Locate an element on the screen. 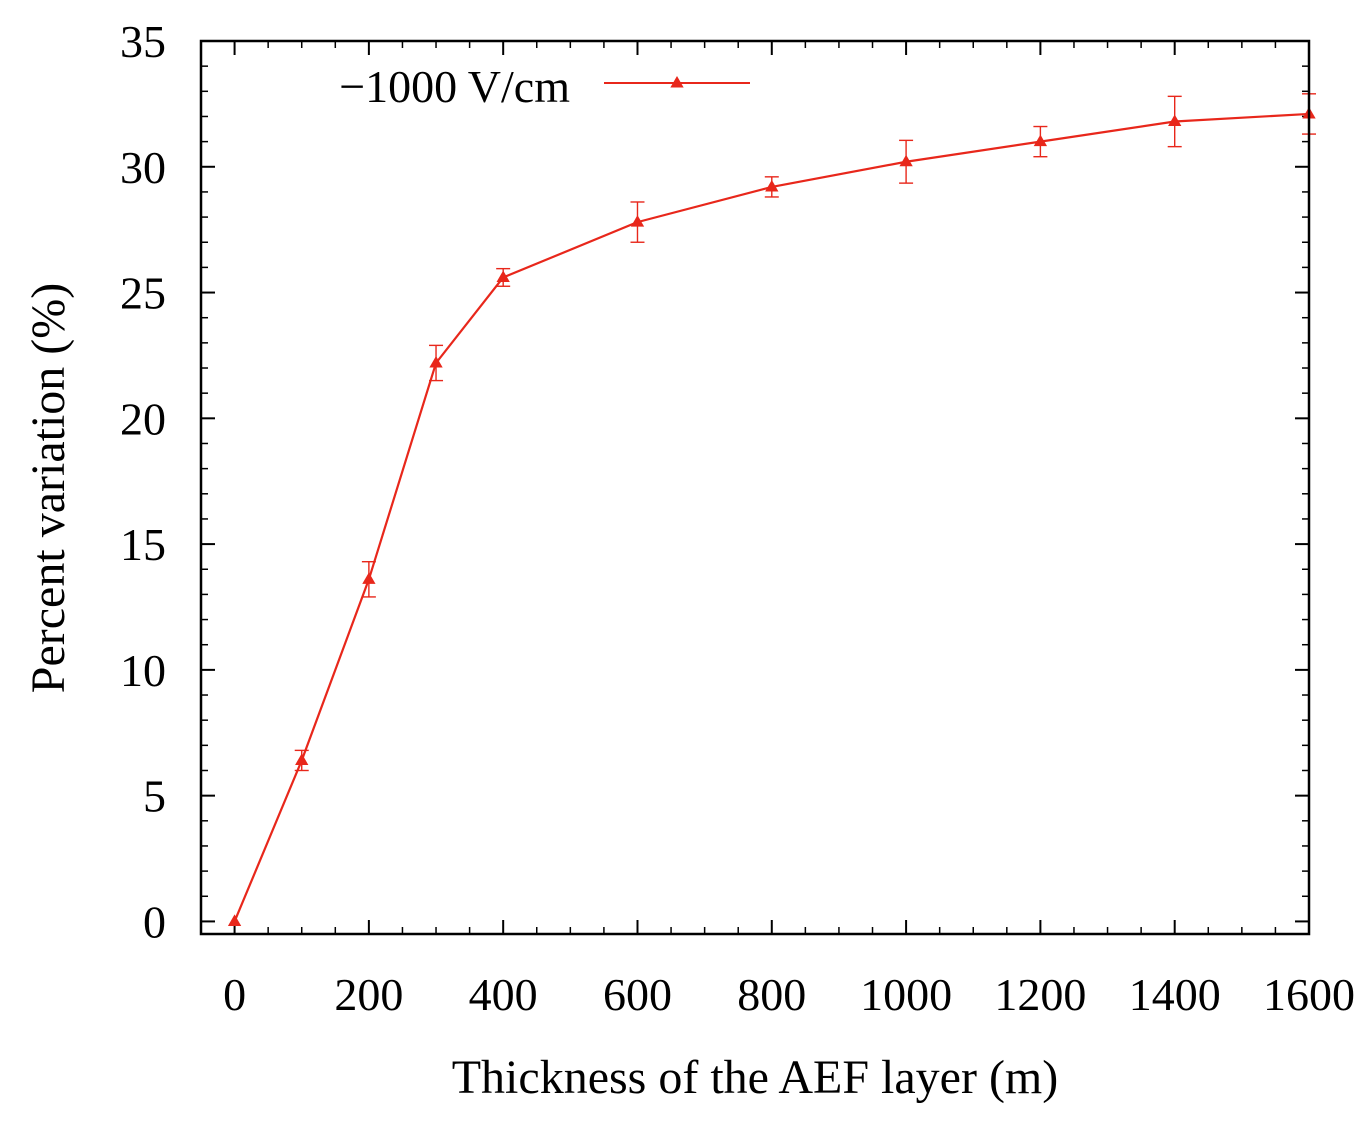 The height and width of the screenshot is (1131, 1357). x-axis-title: Thickness of the AEF layer (m) is located at coordinates (755, 1077).